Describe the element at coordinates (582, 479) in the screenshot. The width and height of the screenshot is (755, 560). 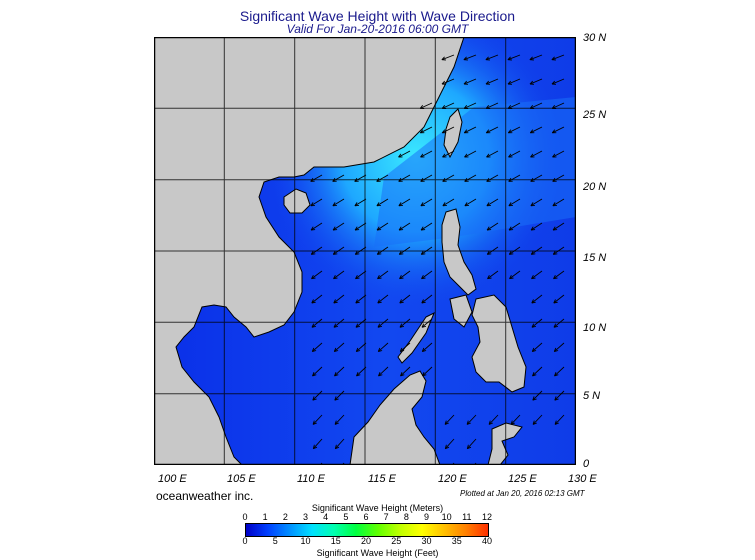
I see `lon-label-130e: 130 E` at that location.